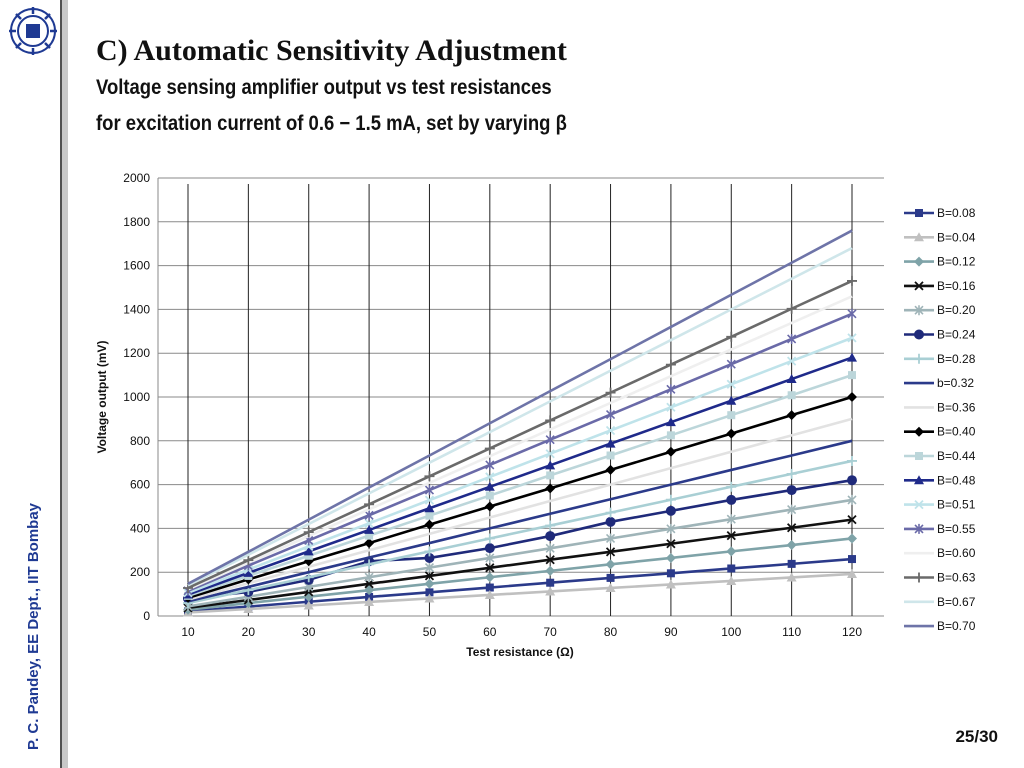  What do you see at coordinates (30, 384) in the screenshot?
I see `side-band` at bounding box center [30, 384].